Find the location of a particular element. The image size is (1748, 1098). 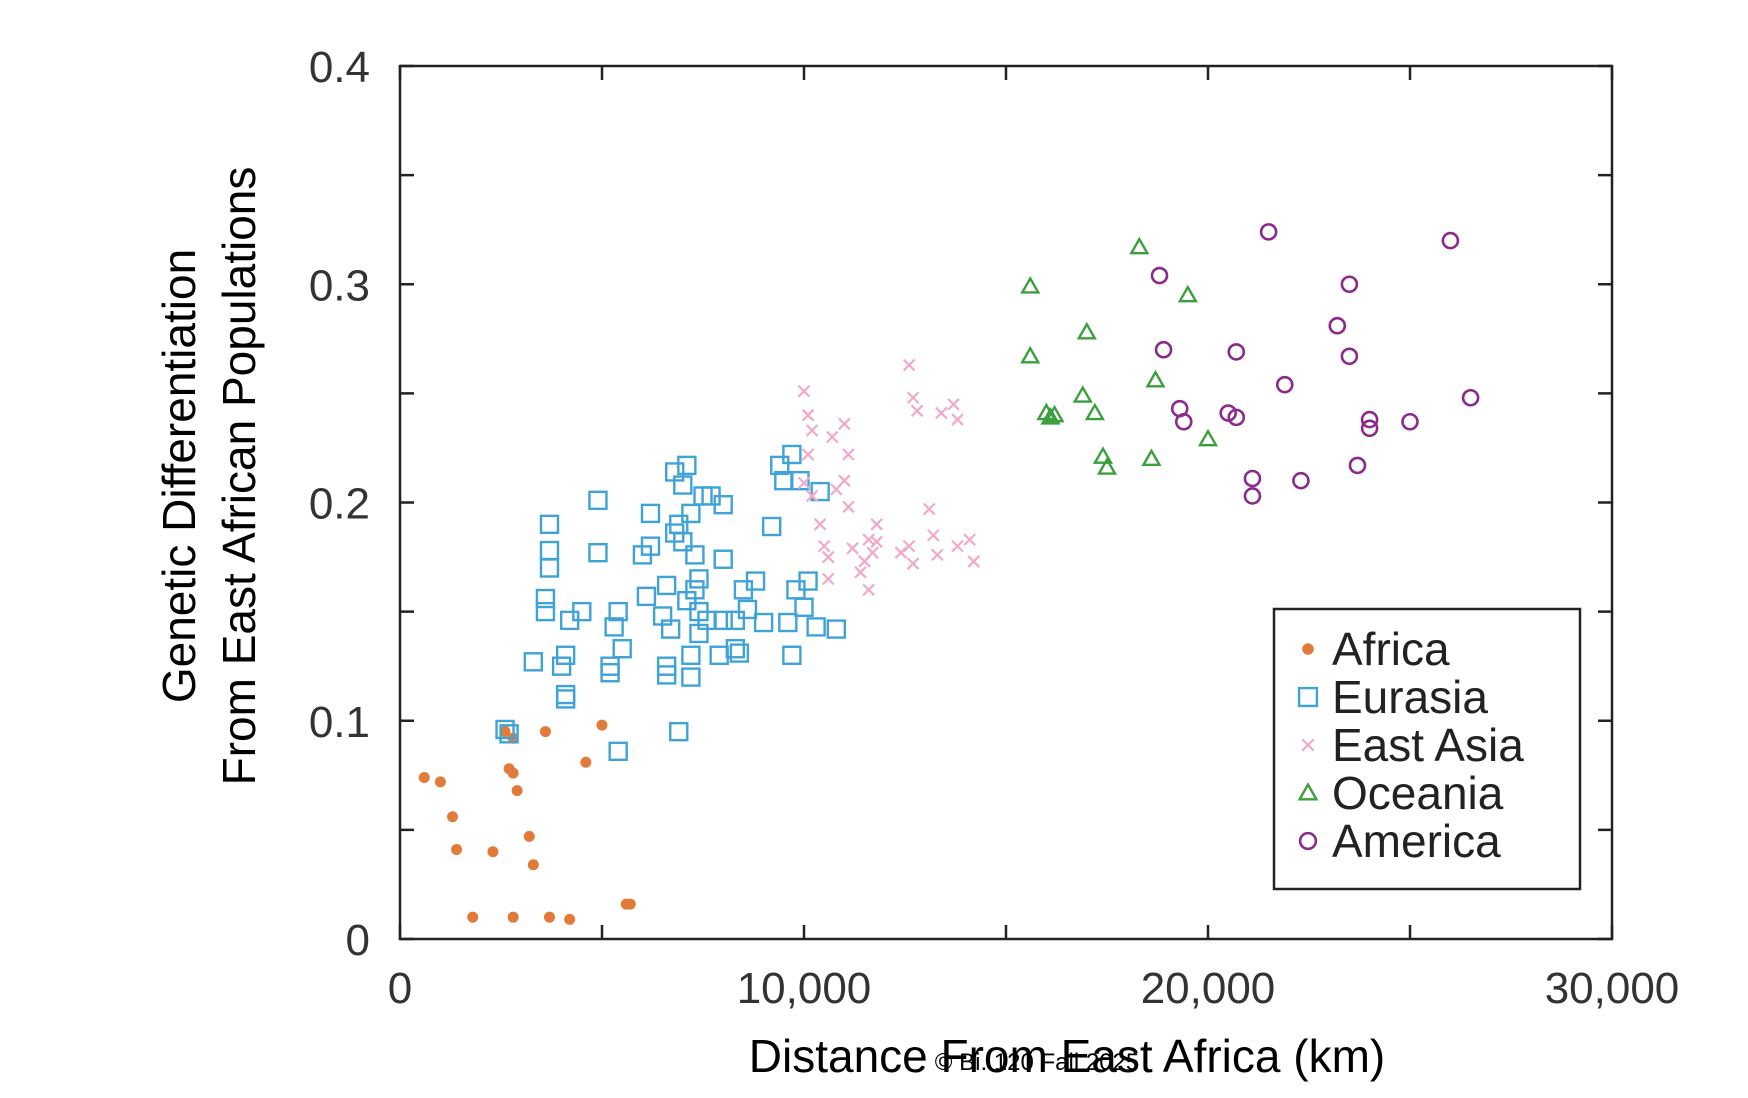

legend-marker-eurasia is located at coordinates (1308, 697).